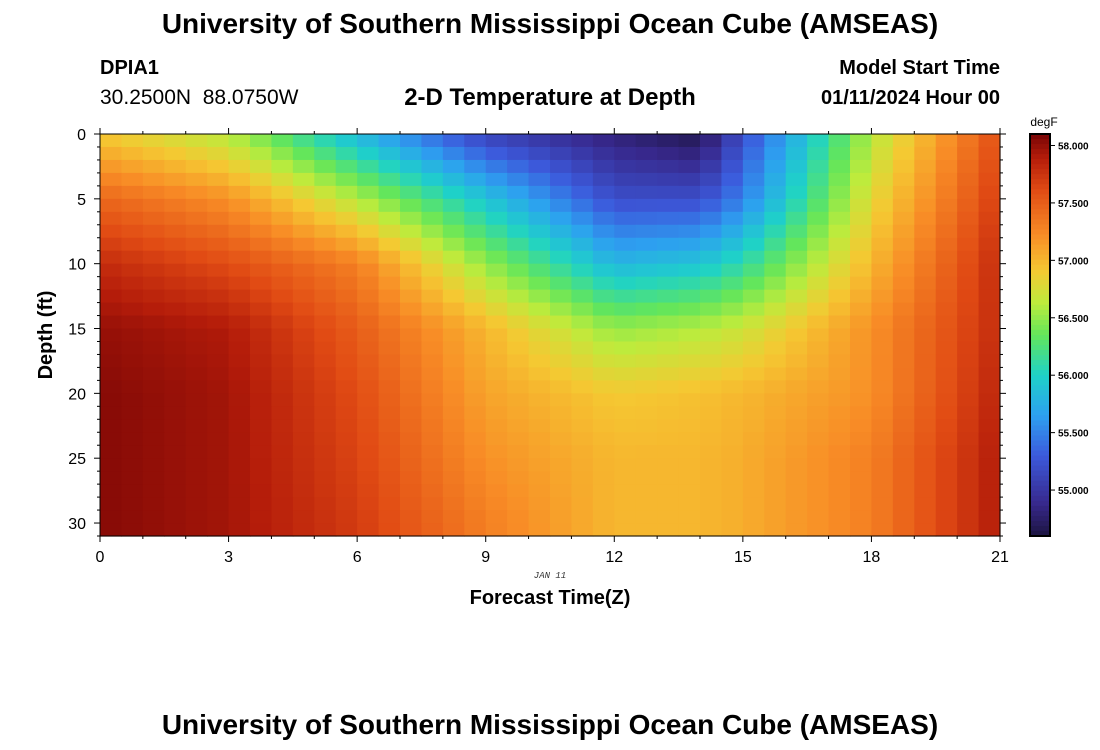  Describe the element at coordinates (1073, 376) in the screenshot. I see `colorbar-tick-label: 56.000` at that location.